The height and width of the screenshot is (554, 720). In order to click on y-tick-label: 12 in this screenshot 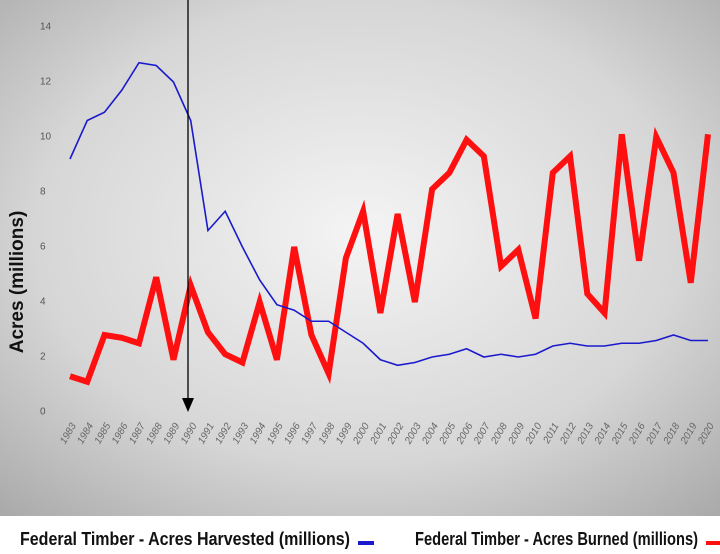, I will do `click(46, 82)`.